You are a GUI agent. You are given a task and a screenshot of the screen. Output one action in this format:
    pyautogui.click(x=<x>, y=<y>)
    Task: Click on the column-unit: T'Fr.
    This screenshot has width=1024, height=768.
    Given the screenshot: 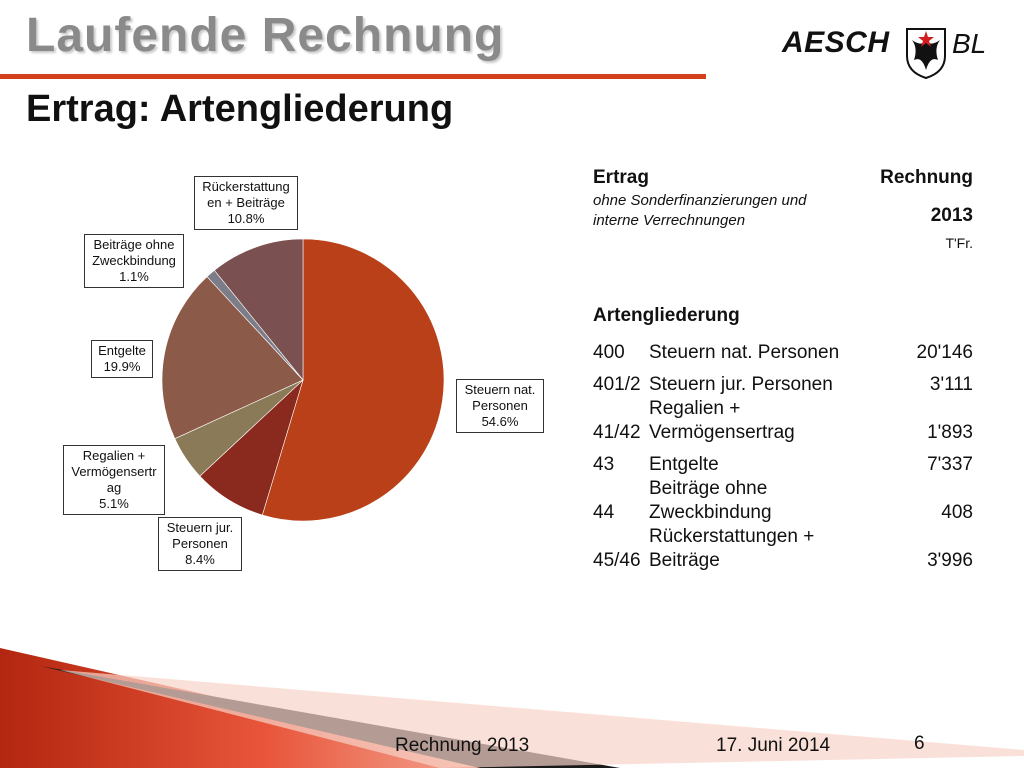 What is the action you would take?
    pyautogui.click(x=959, y=243)
    